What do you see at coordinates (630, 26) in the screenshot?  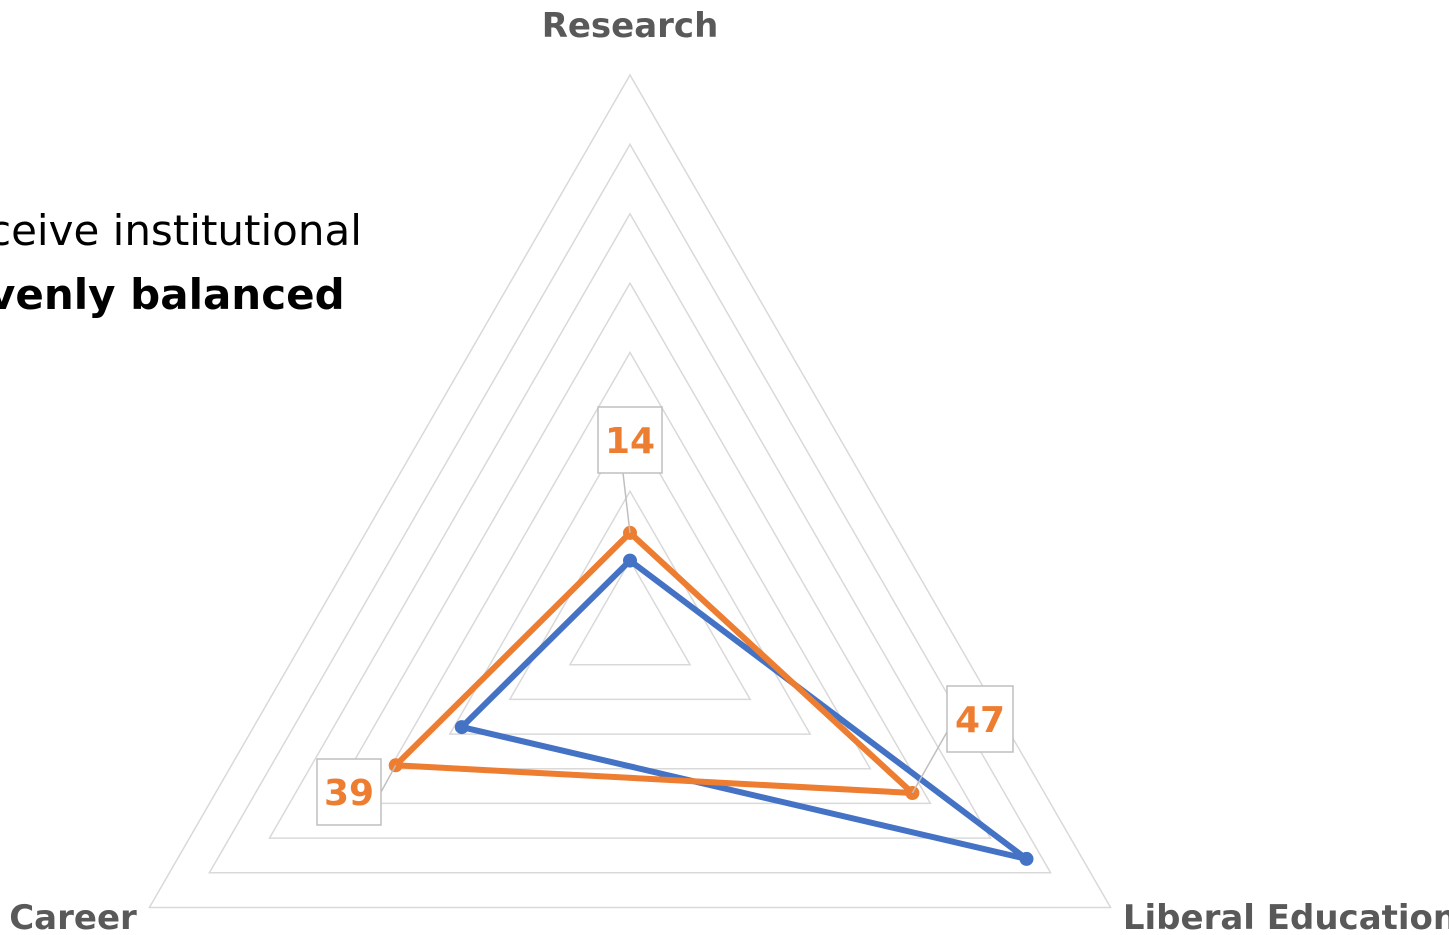 I see `axis-label-research: Research` at bounding box center [630, 26].